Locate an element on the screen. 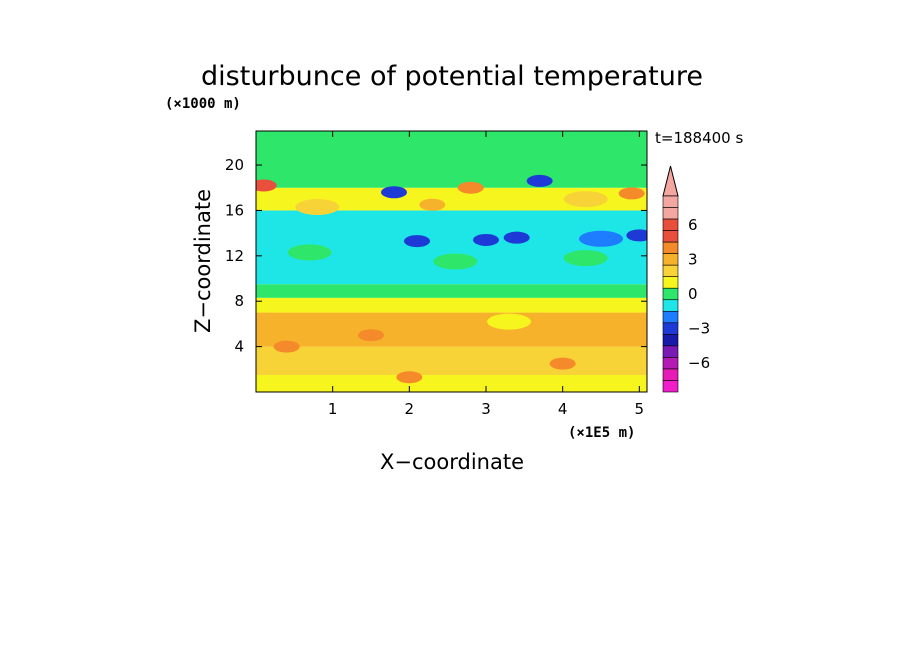 Image resolution: width=904 pixels, height=654 pixels. y-axis-label: Z−coordinate is located at coordinates (203, 261).